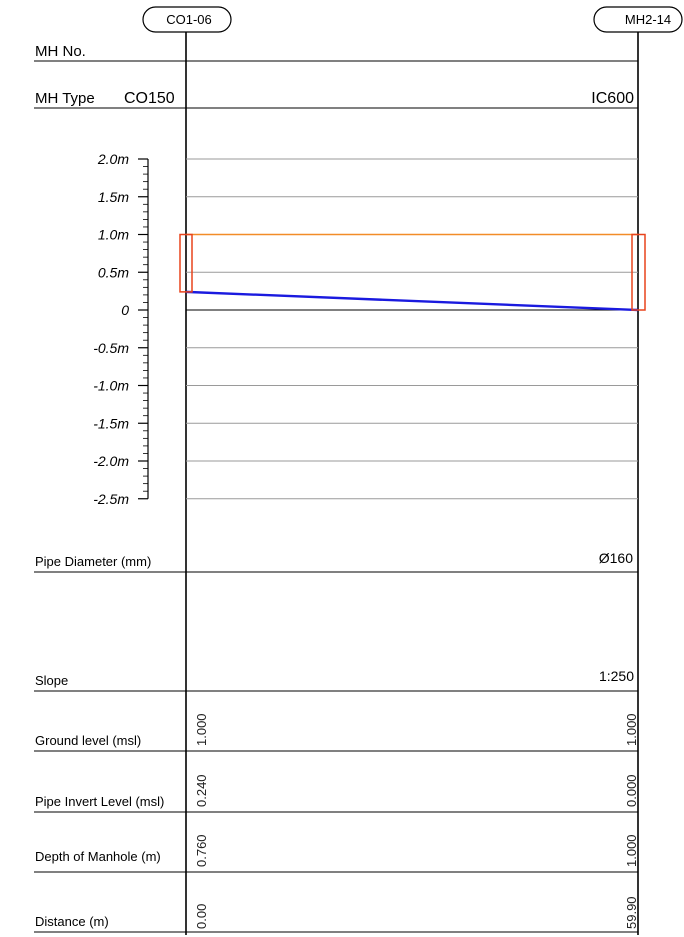 Image resolution: width=684 pixels, height=937 pixels. Describe the element at coordinates (201, 790) in the screenshot. I see `pipe-invert-start: 0.240` at that location.